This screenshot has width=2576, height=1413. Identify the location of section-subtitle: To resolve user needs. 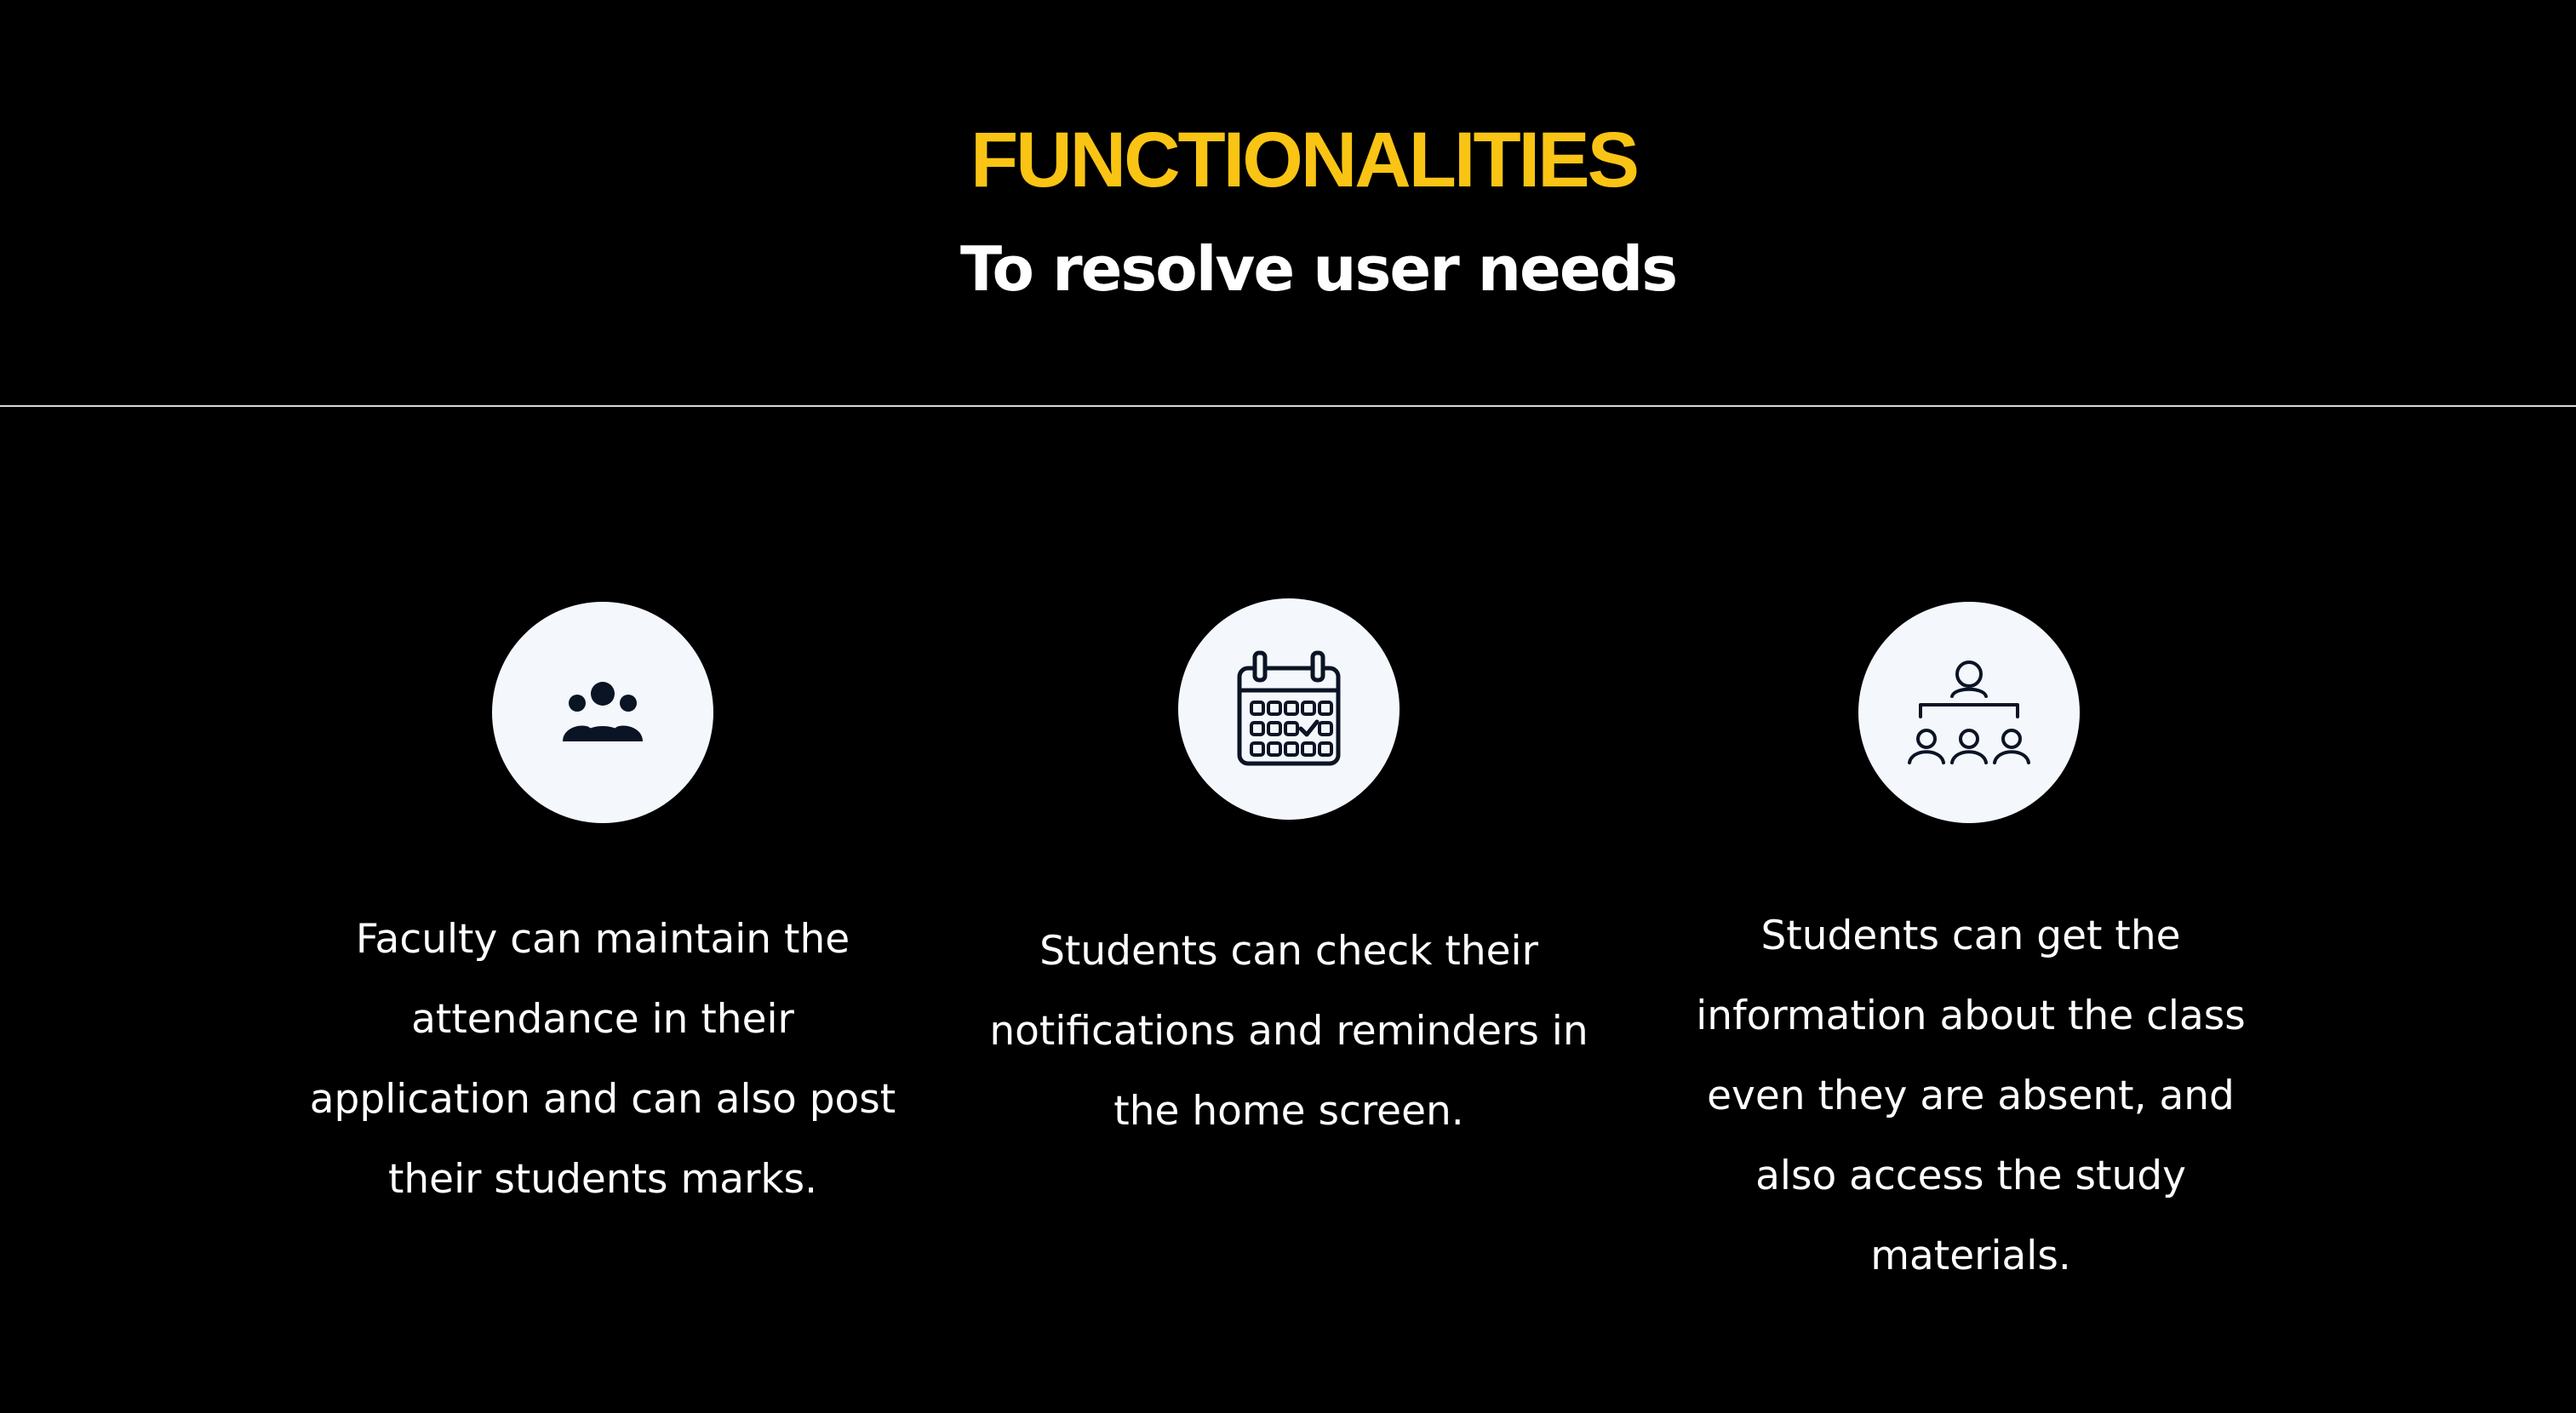
(1319, 269).